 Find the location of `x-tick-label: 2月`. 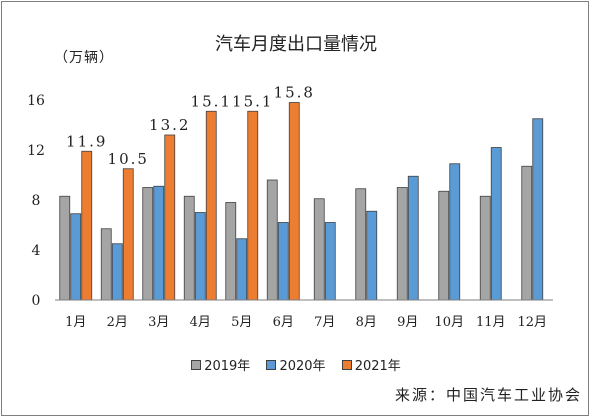

x-tick-label: 2月 is located at coordinates (117, 322).